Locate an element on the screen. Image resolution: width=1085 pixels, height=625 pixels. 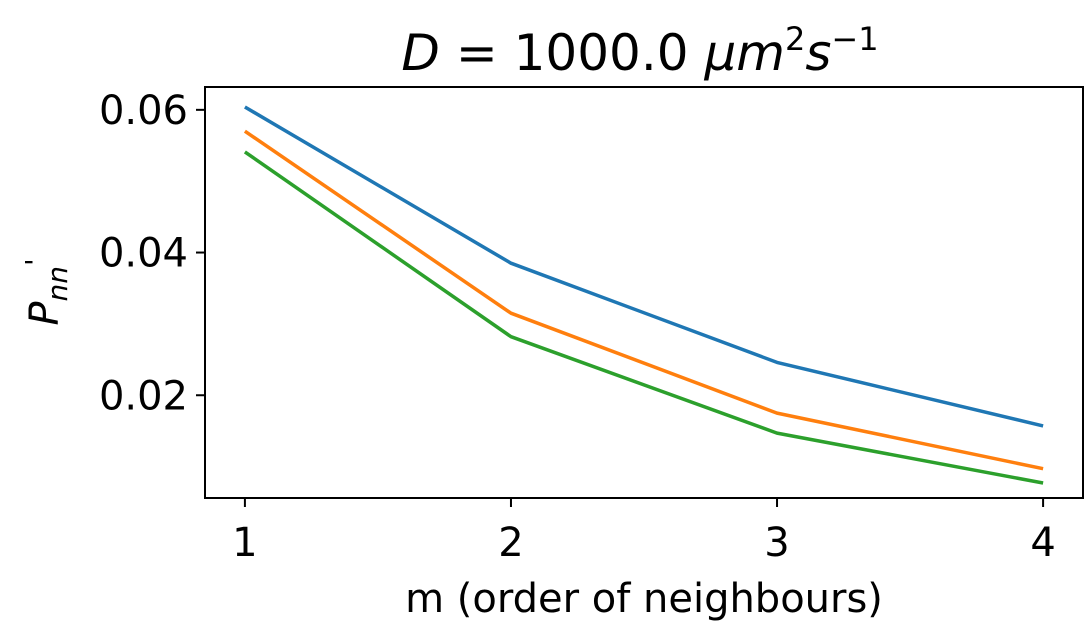
x-tick-label: 3 is located at coordinates (776, 543).